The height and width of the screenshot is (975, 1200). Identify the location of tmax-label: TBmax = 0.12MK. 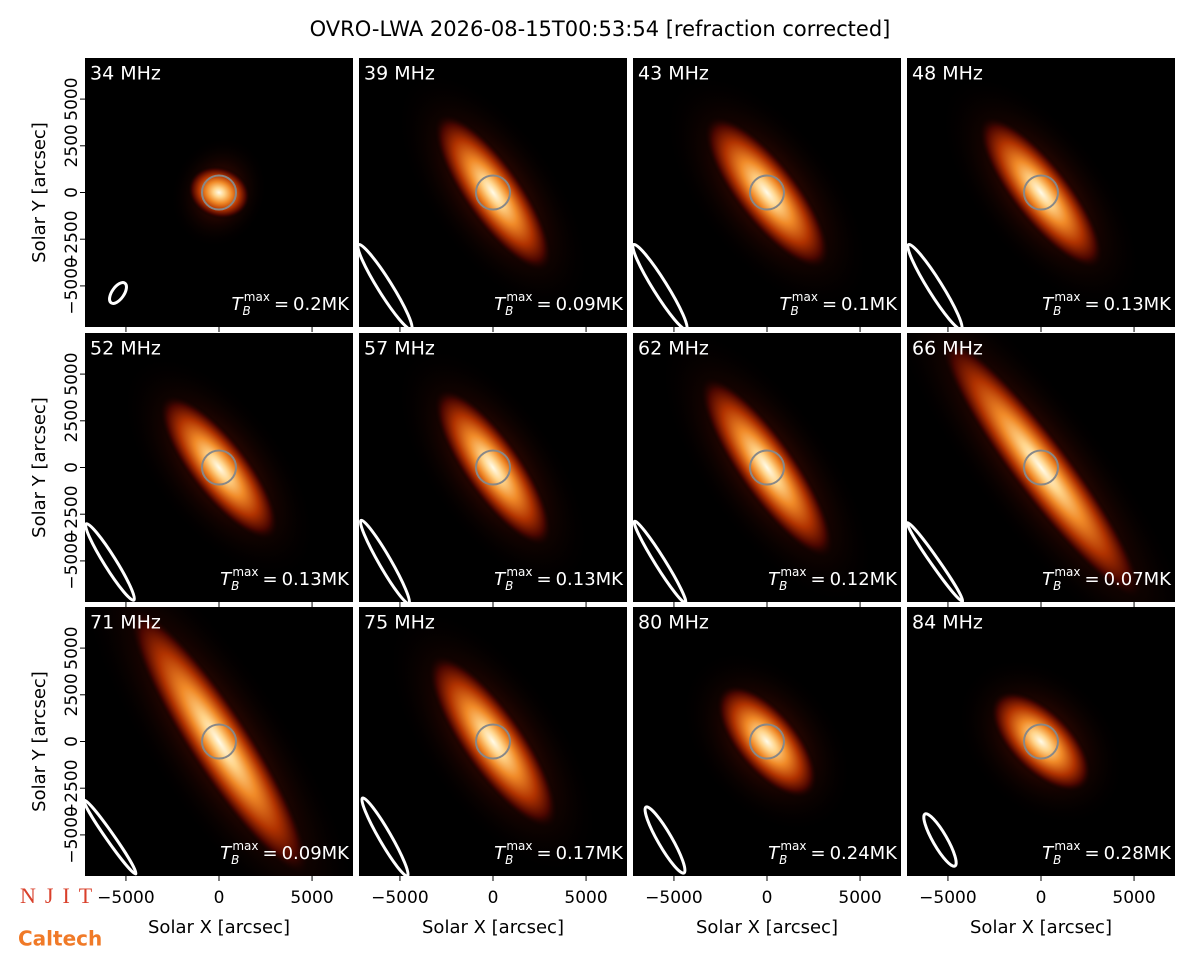
(833, 579).